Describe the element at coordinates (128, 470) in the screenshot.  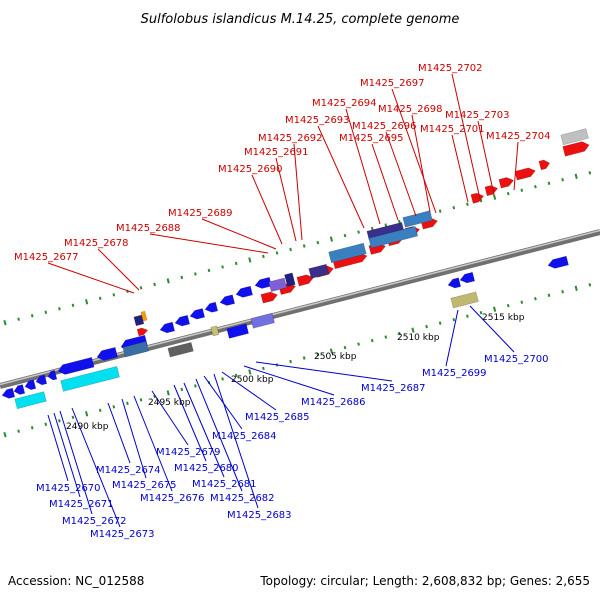
I see `gene-label: M1425_2674` at that location.